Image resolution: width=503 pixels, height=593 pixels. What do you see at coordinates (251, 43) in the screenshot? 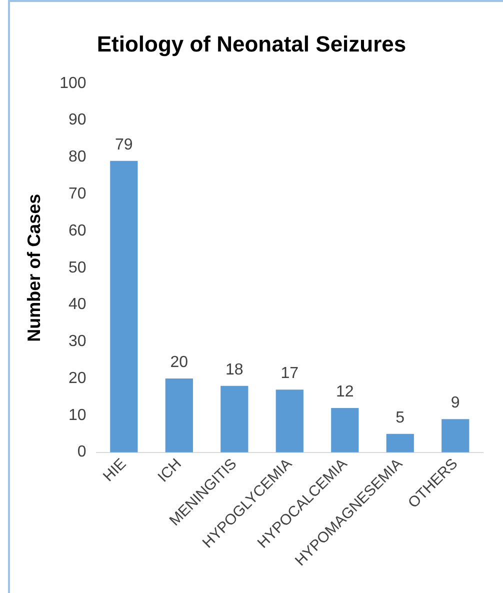
I see `chart-title: Etiology of Neonatal Seizures` at bounding box center [251, 43].